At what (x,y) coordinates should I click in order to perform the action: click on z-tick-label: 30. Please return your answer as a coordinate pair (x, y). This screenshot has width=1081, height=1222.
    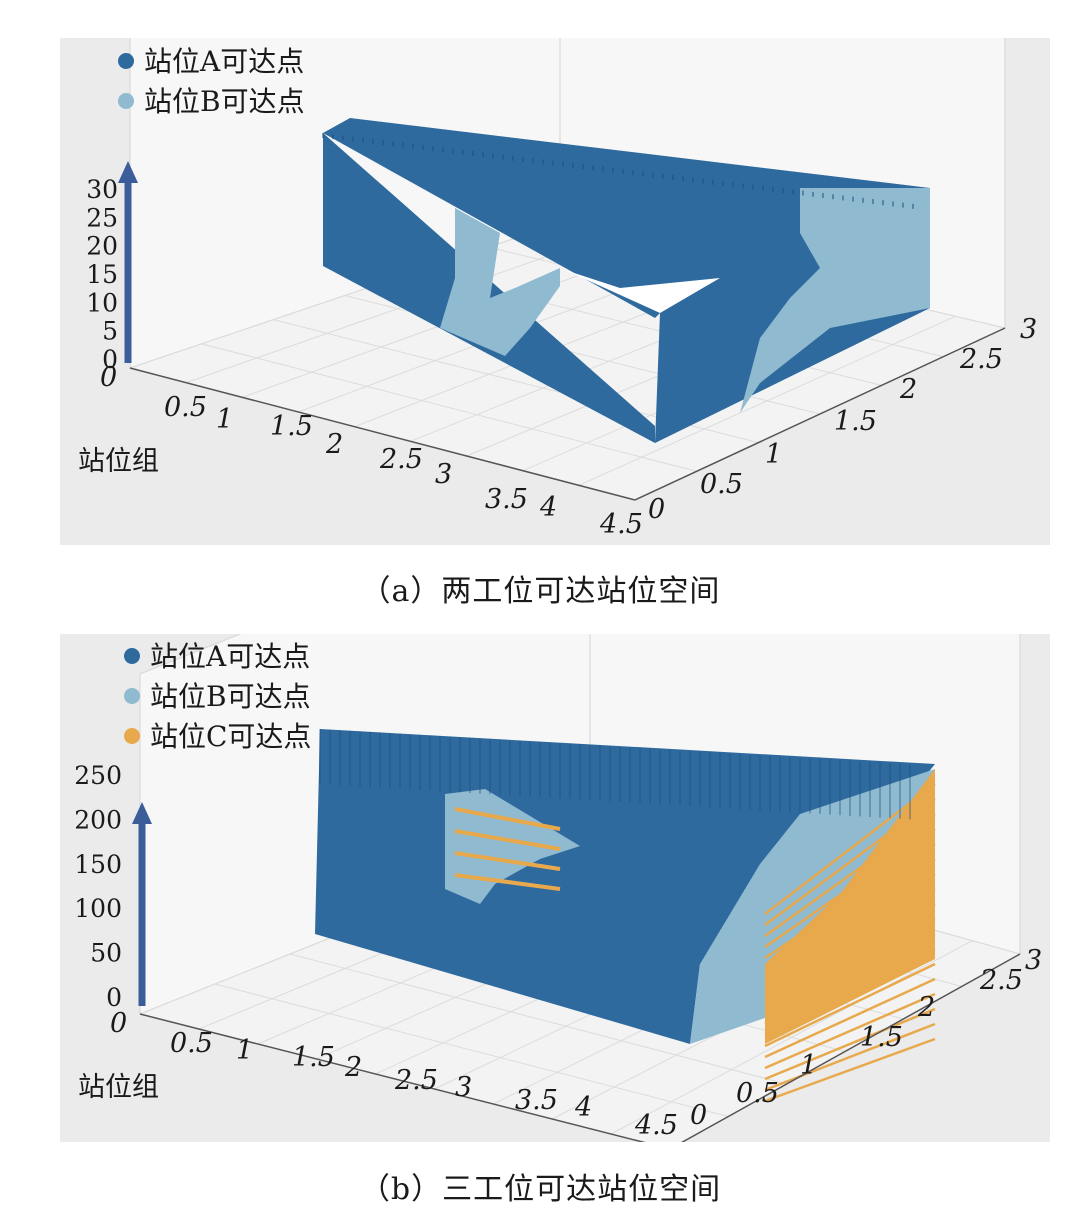
    Looking at the image, I should click on (102, 189).